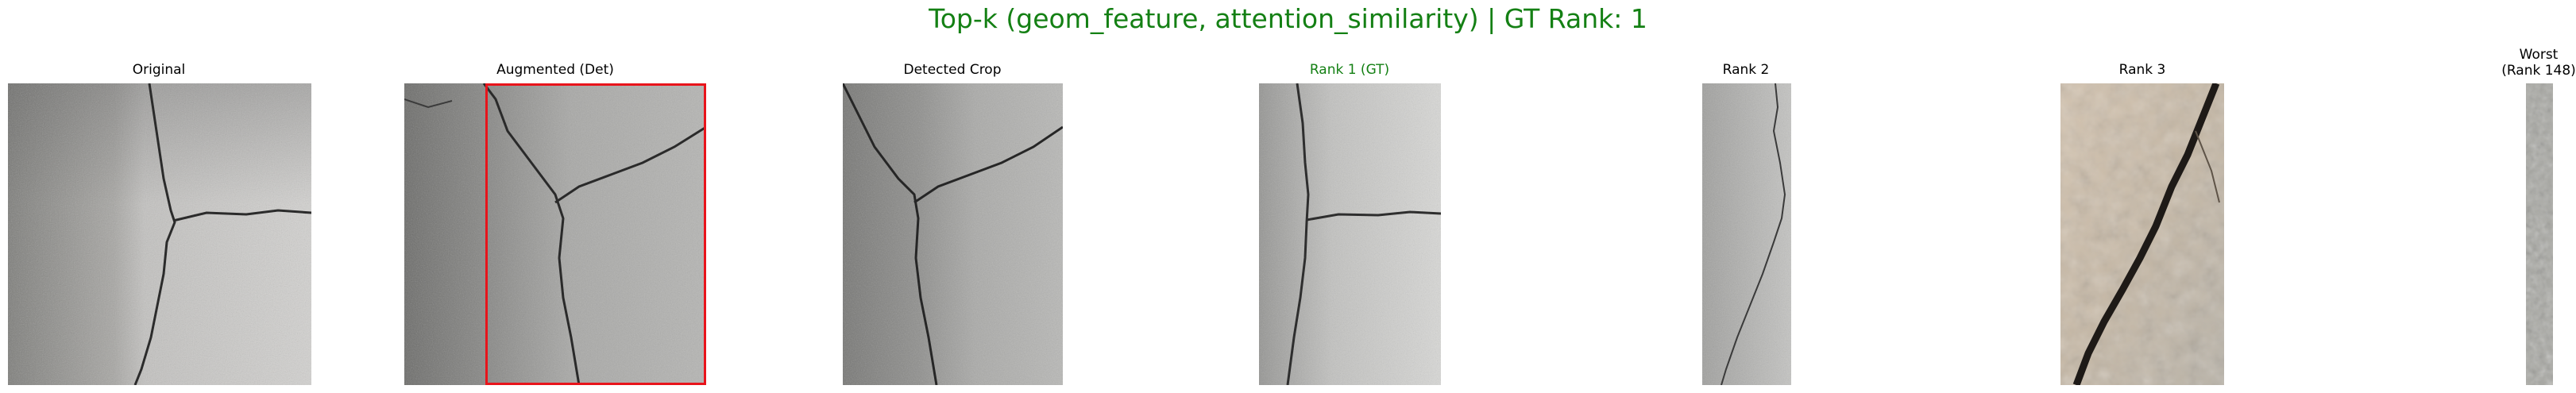 The height and width of the screenshot is (393, 2576). I want to click on rank-3-image, so click(2142, 234).